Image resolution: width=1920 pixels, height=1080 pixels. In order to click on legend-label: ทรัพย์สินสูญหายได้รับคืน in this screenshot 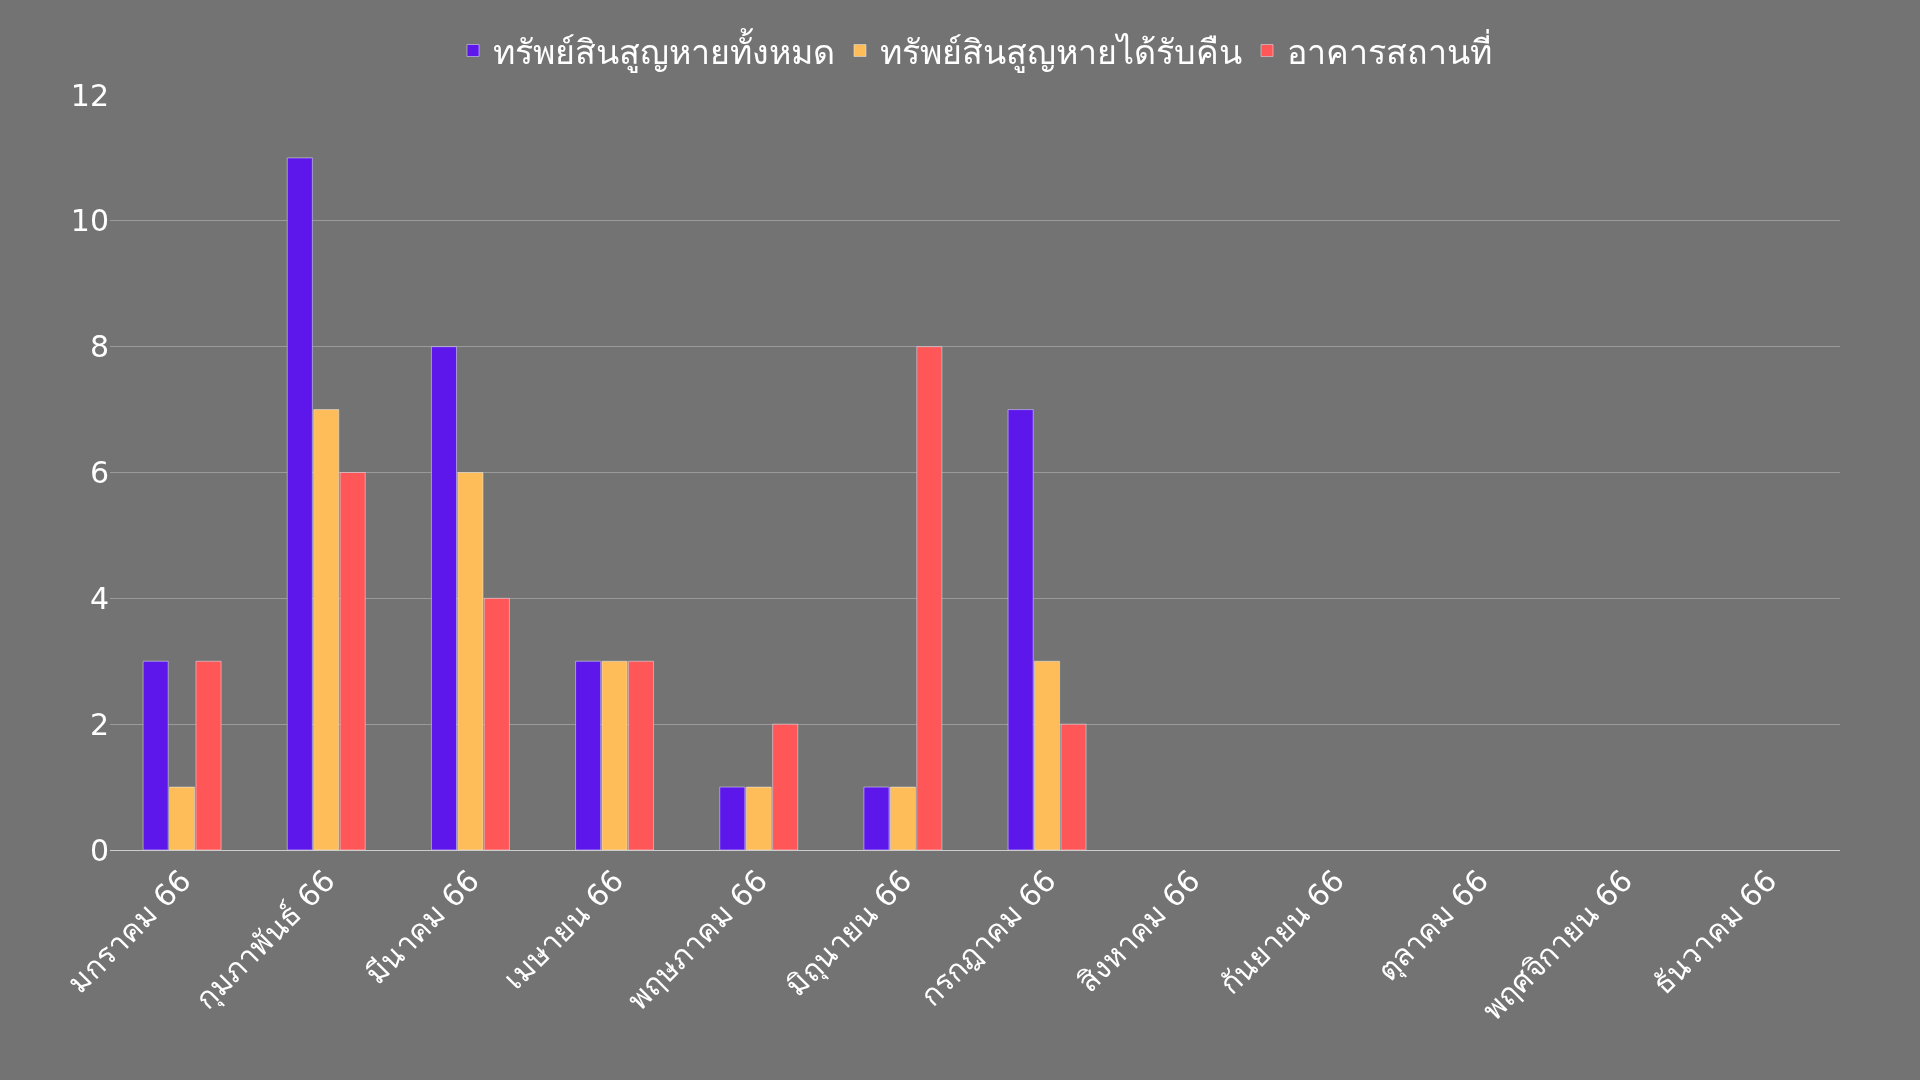, I will do `click(1061, 52)`.